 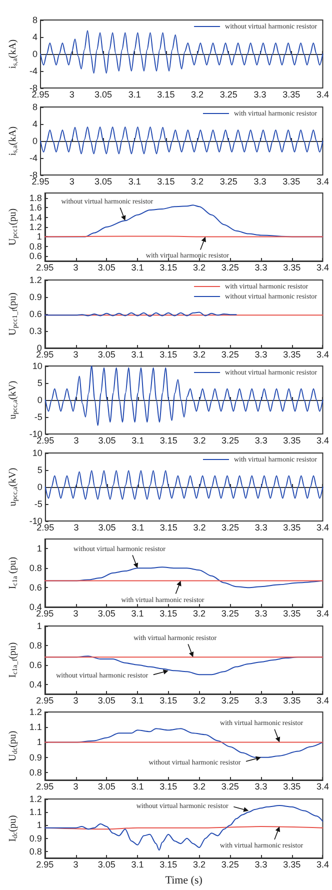 I want to click on x-axis-title: Time (s), so click(x=184, y=880).